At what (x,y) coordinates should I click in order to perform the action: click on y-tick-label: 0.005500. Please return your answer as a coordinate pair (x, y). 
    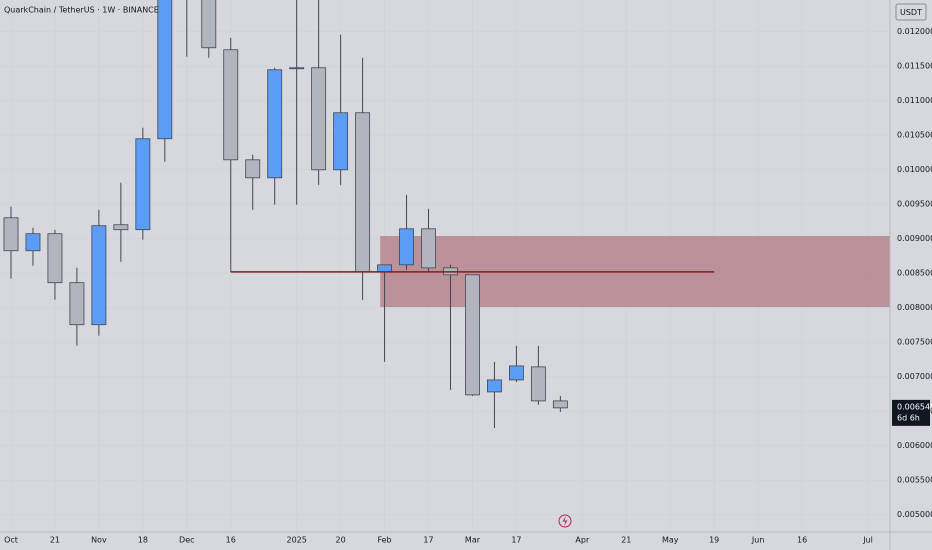
    Looking at the image, I should click on (914, 480).